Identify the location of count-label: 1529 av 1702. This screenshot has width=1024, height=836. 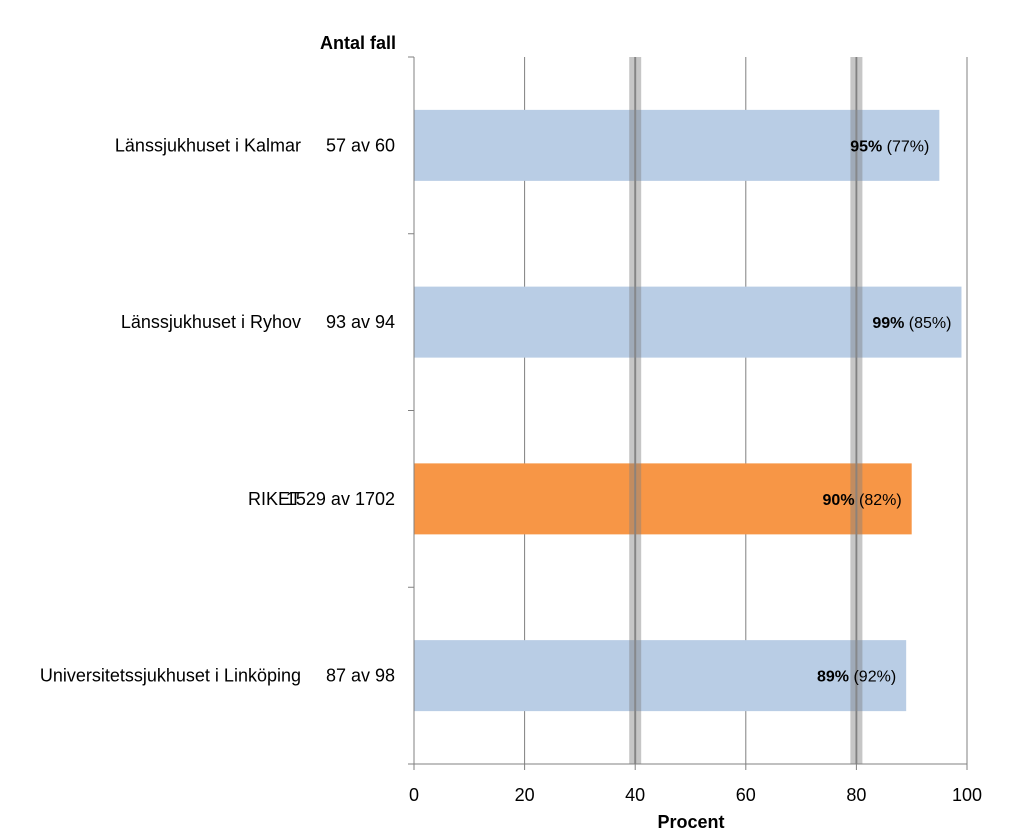
(340, 499).